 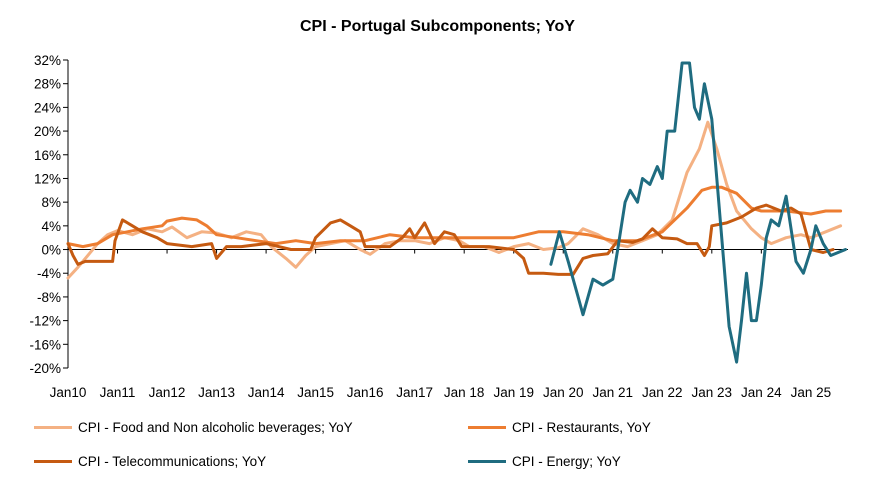 I want to click on y-tick-label: 16%, so click(x=47, y=155).